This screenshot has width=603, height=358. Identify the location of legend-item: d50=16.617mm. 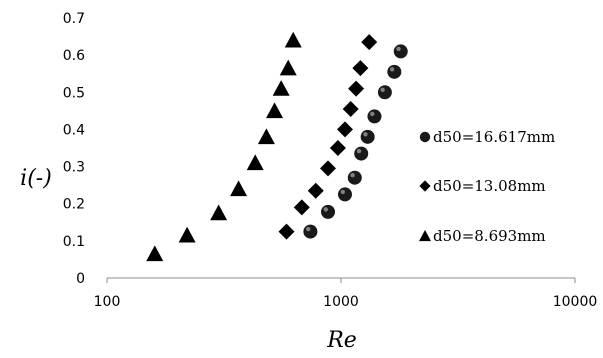
(487, 137).